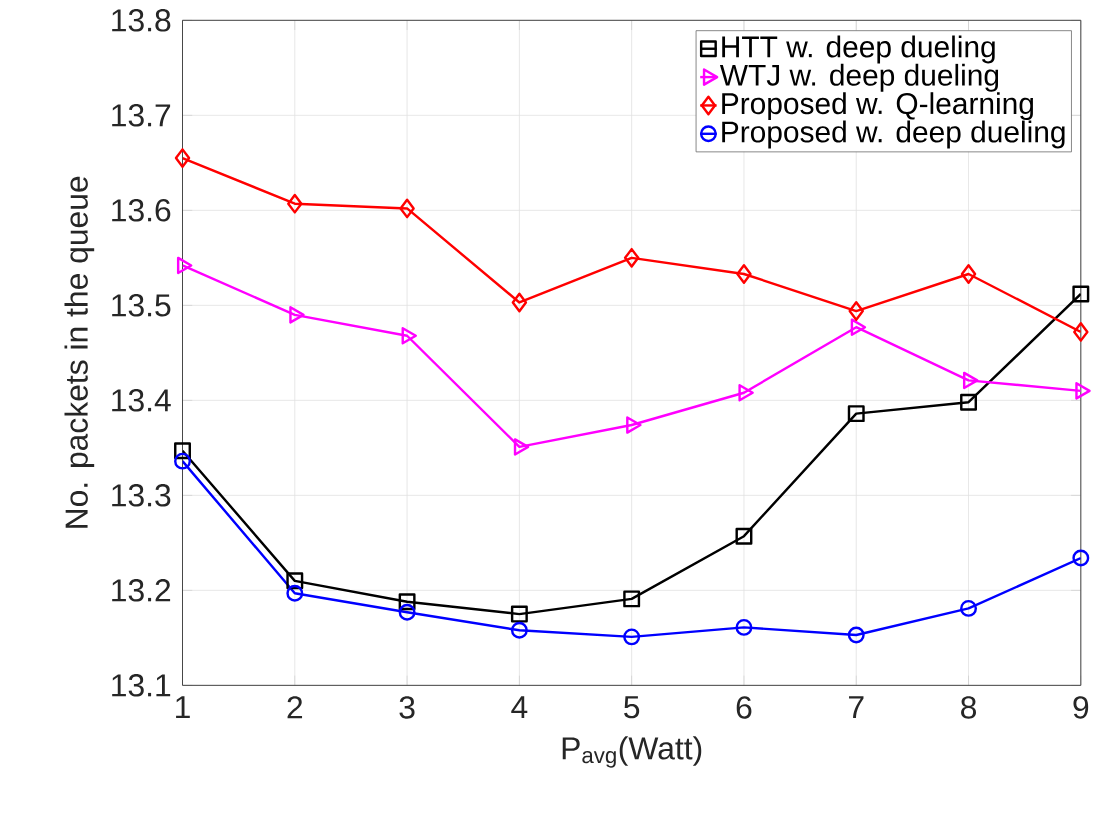 This screenshot has height=832, width=1106. What do you see at coordinates (632, 751) in the screenshot?
I see `x-axis-title: P$_{avg}$(Watt)` at bounding box center [632, 751].